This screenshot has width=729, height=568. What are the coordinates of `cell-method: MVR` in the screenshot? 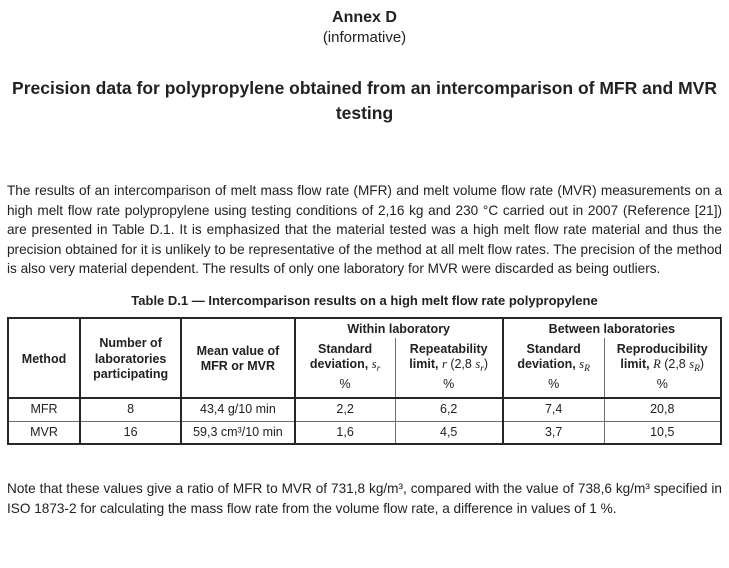 It's located at (44, 432).